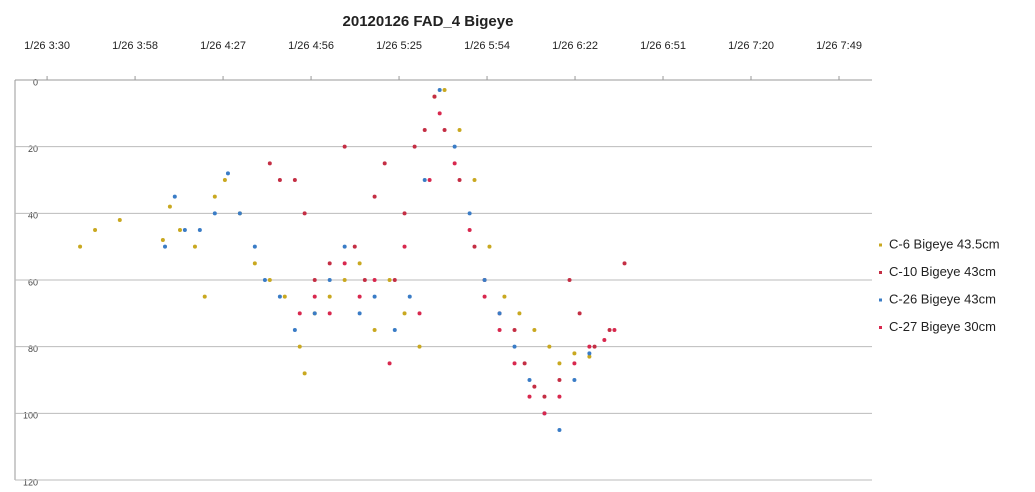  What do you see at coordinates (942, 298) in the screenshot?
I see `legend-label: C-26 Bigeye 43cm` at bounding box center [942, 298].